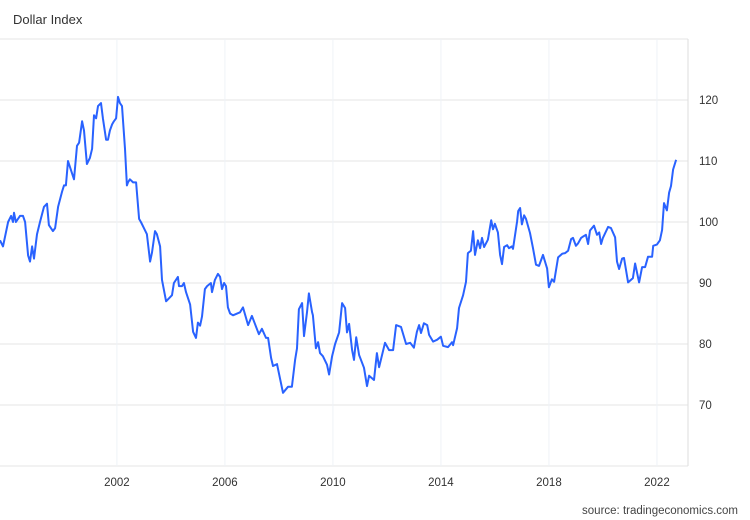  Describe the element at coordinates (48, 19) in the screenshot. I see `chart-title: Dollar Index` at that location.